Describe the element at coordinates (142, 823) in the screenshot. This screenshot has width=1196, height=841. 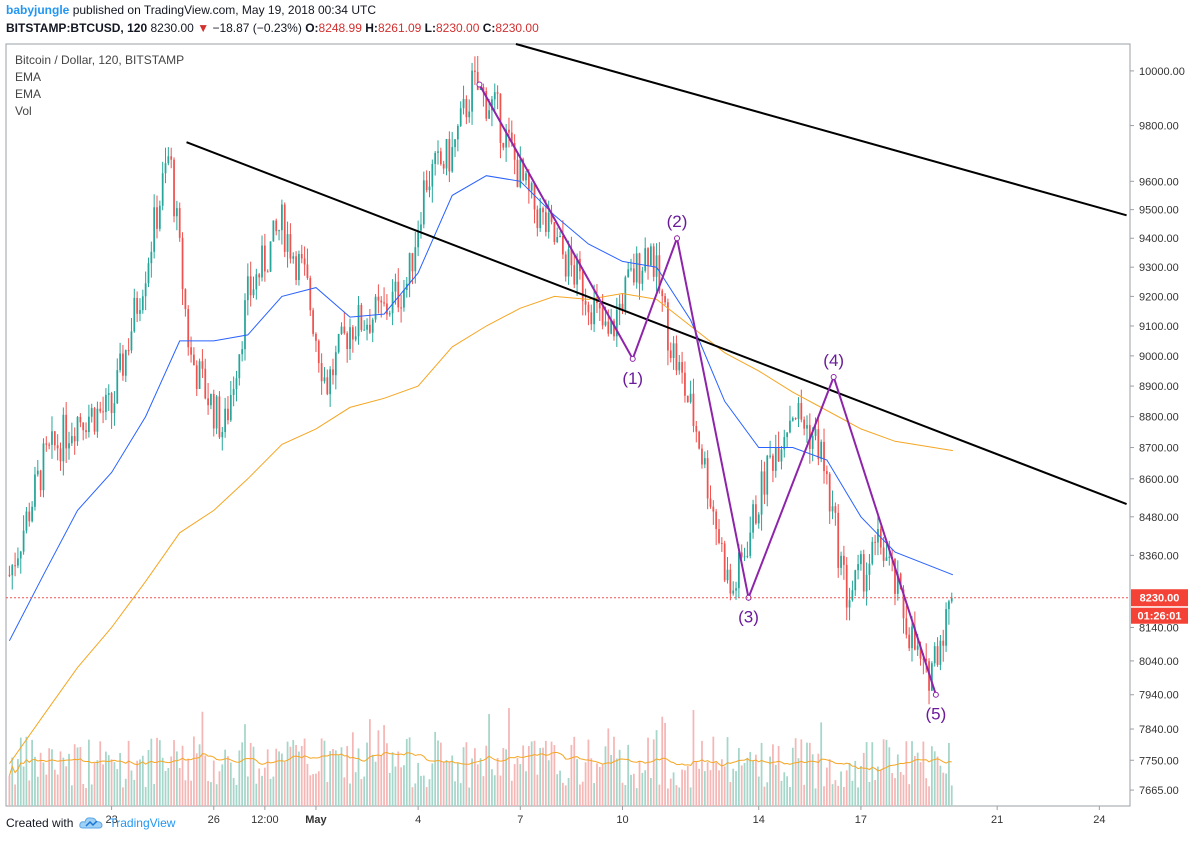
I see `tradingview-link: TradingView` at that location.